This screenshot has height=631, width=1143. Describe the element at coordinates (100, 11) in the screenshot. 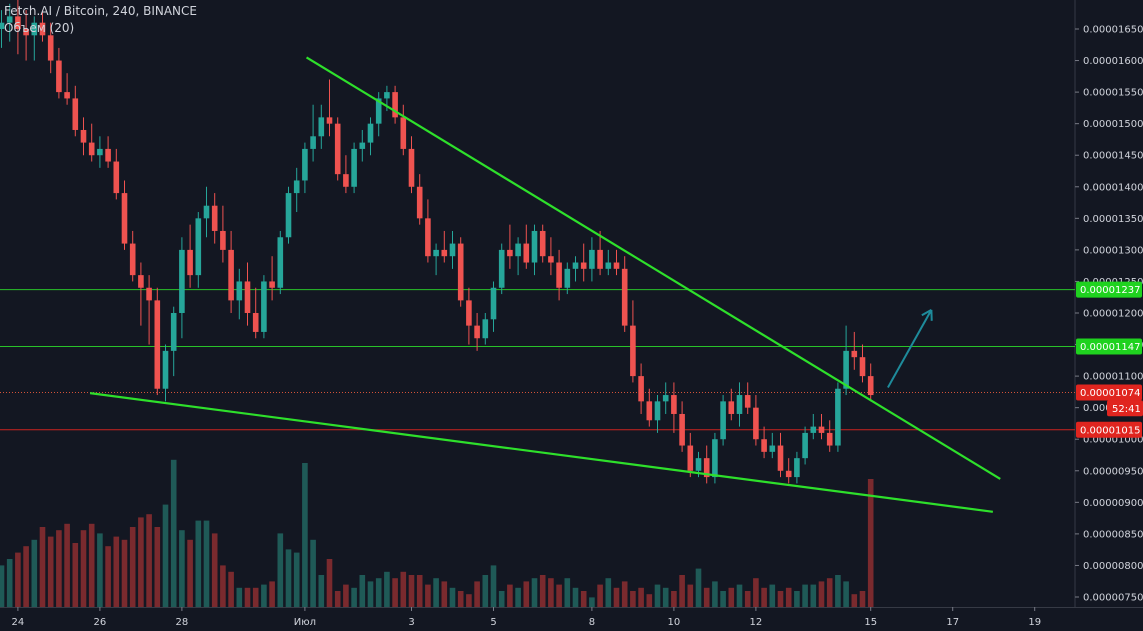

I see `symbol-title: Fetch.AI / Bitcoin, 240, BINANCE` at that location.